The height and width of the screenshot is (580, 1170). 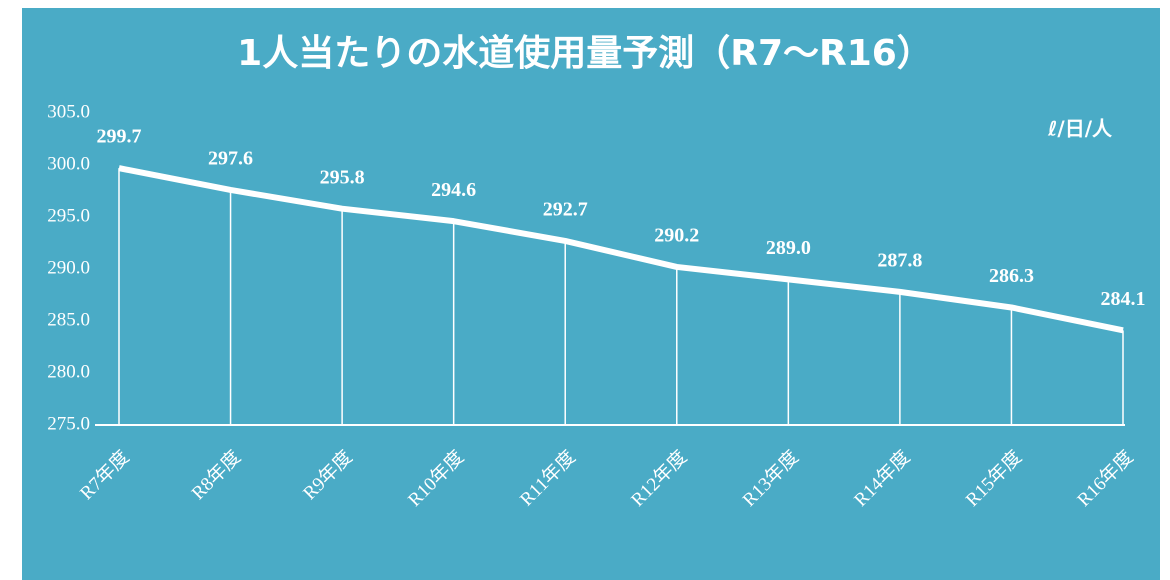 I want to click on data-label: 290.2, so click(x=676, y=236).